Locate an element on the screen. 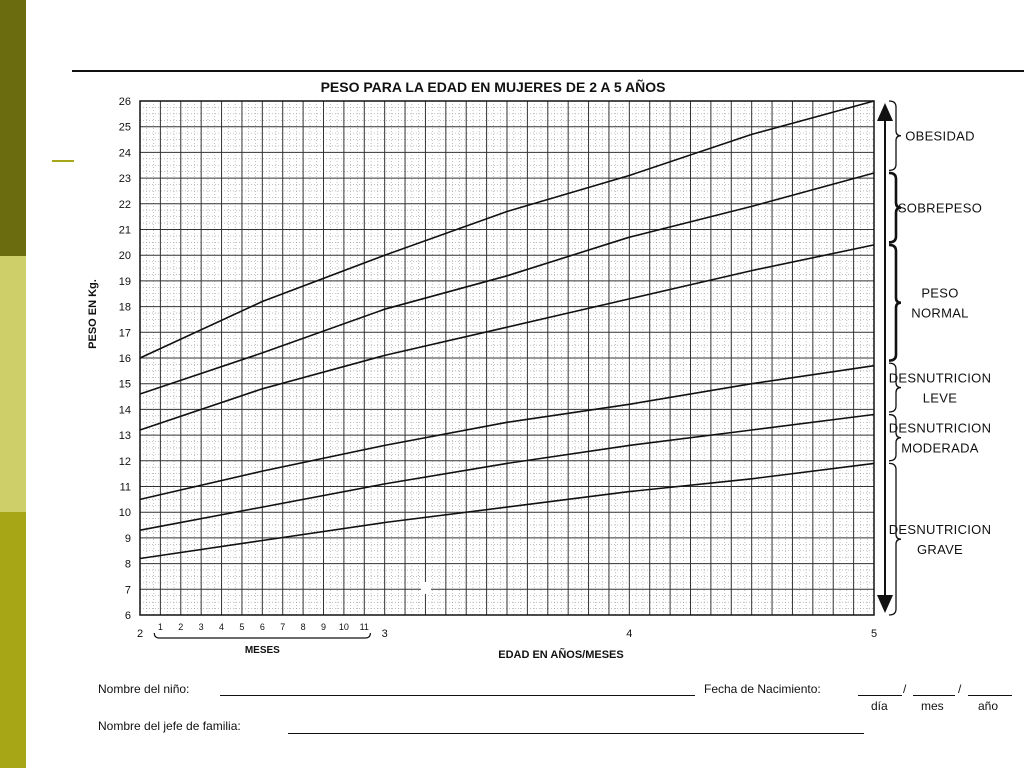 The height and width of the screenshot is (768, 1024). y-tick-label: 9 is located at coordinates (128, 539).